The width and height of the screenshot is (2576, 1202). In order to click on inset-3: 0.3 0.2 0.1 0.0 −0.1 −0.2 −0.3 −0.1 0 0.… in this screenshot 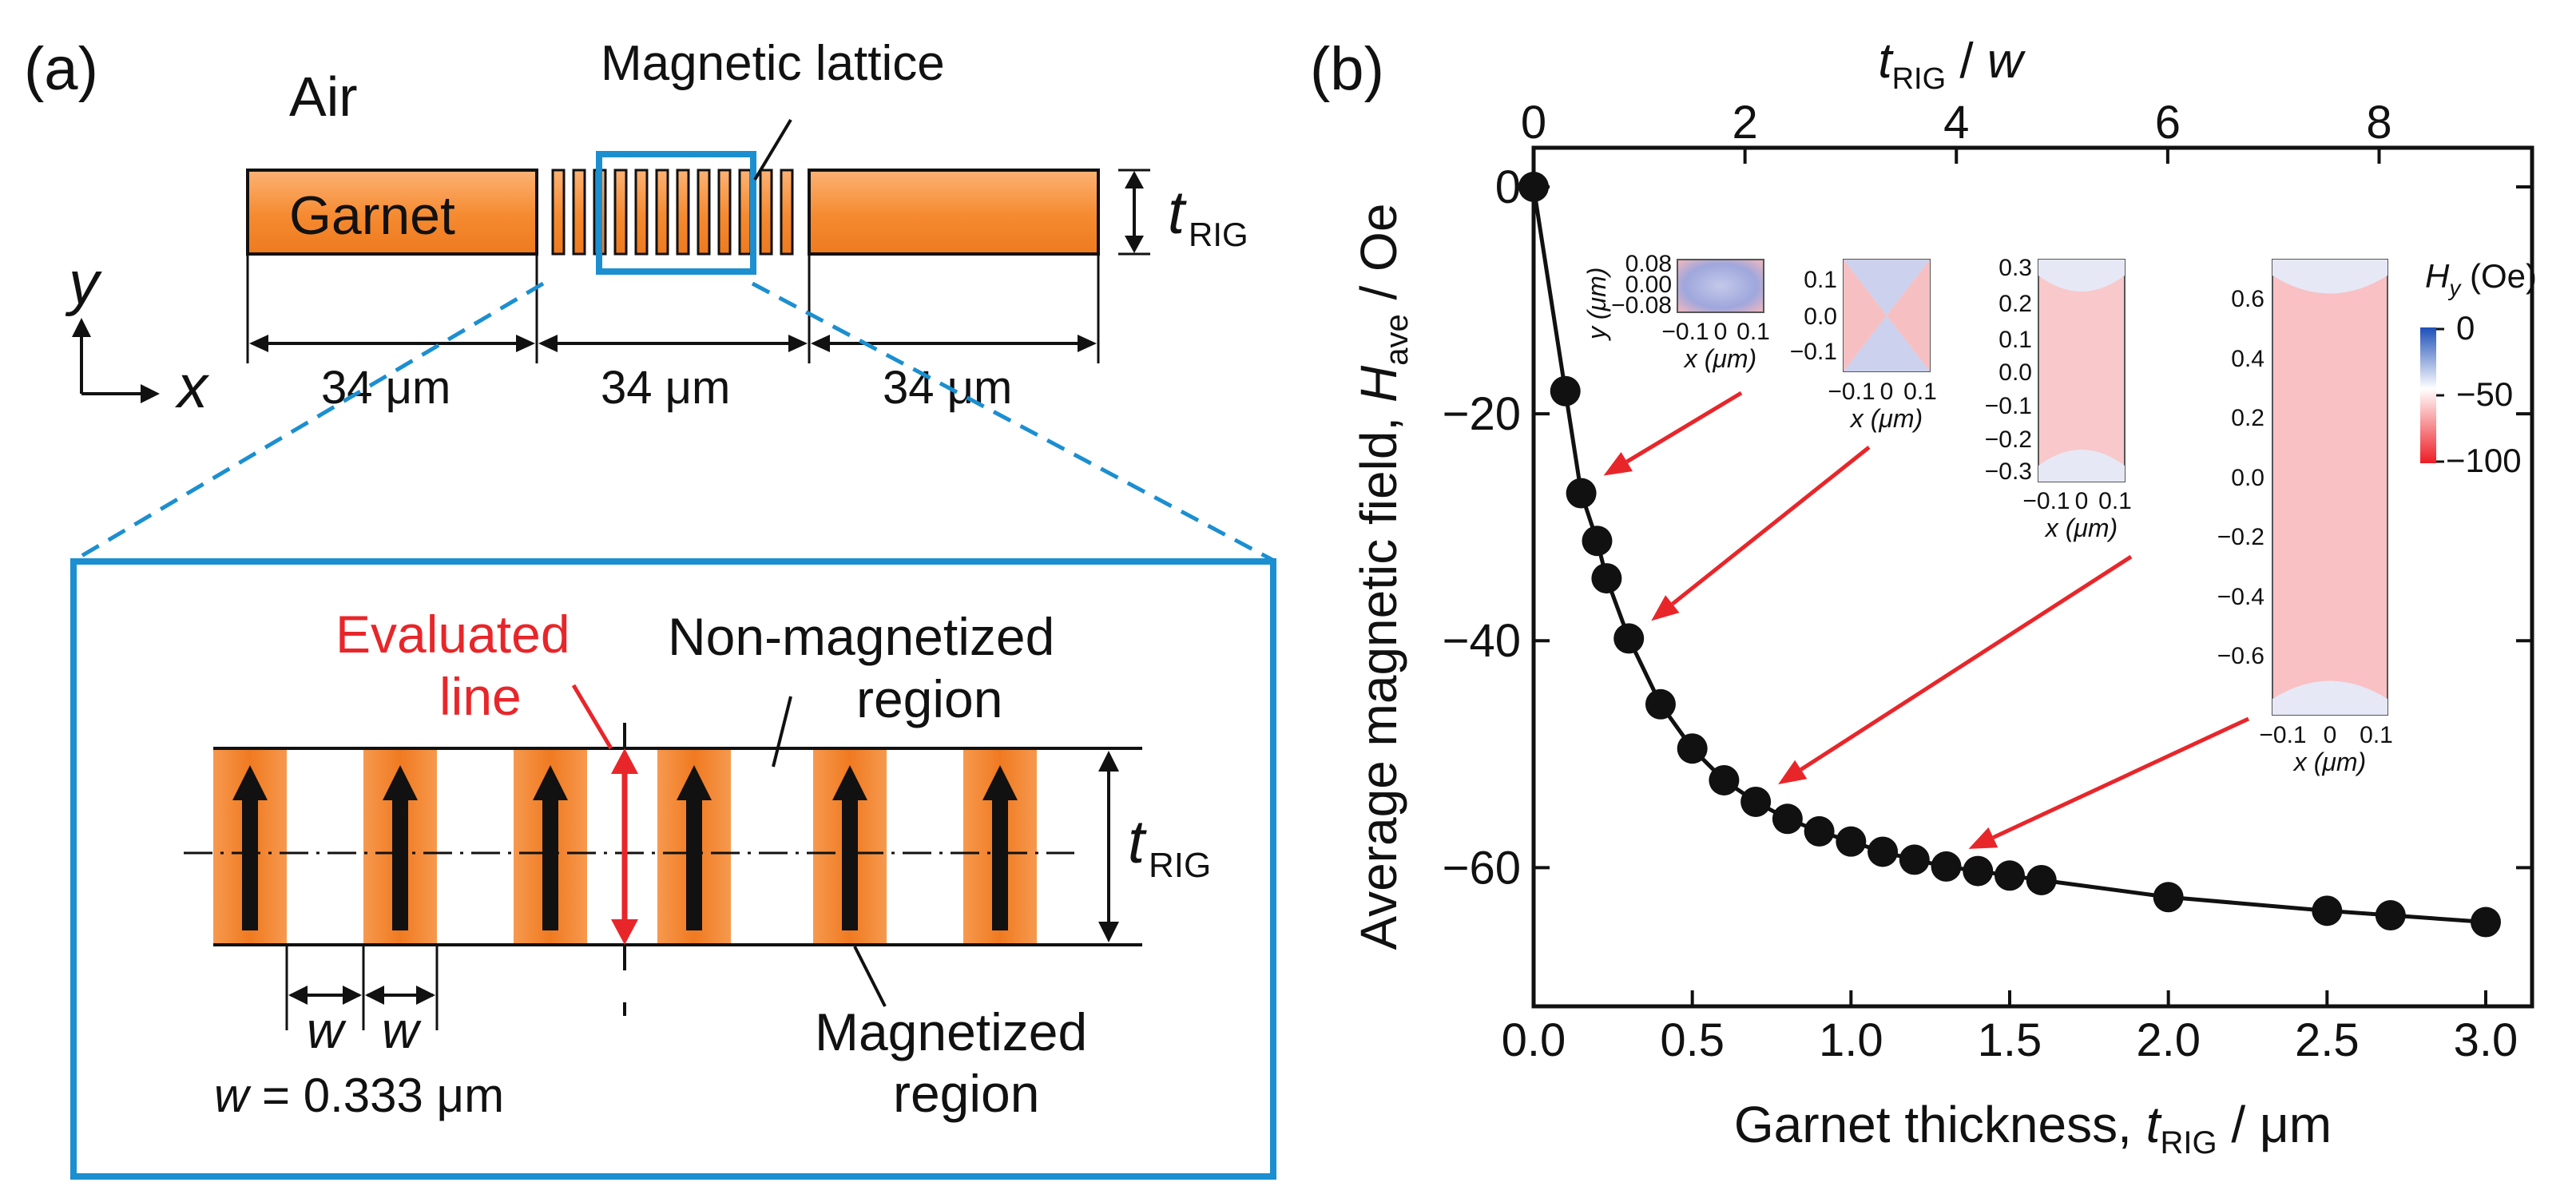, I will do `click(2058, 398)`.